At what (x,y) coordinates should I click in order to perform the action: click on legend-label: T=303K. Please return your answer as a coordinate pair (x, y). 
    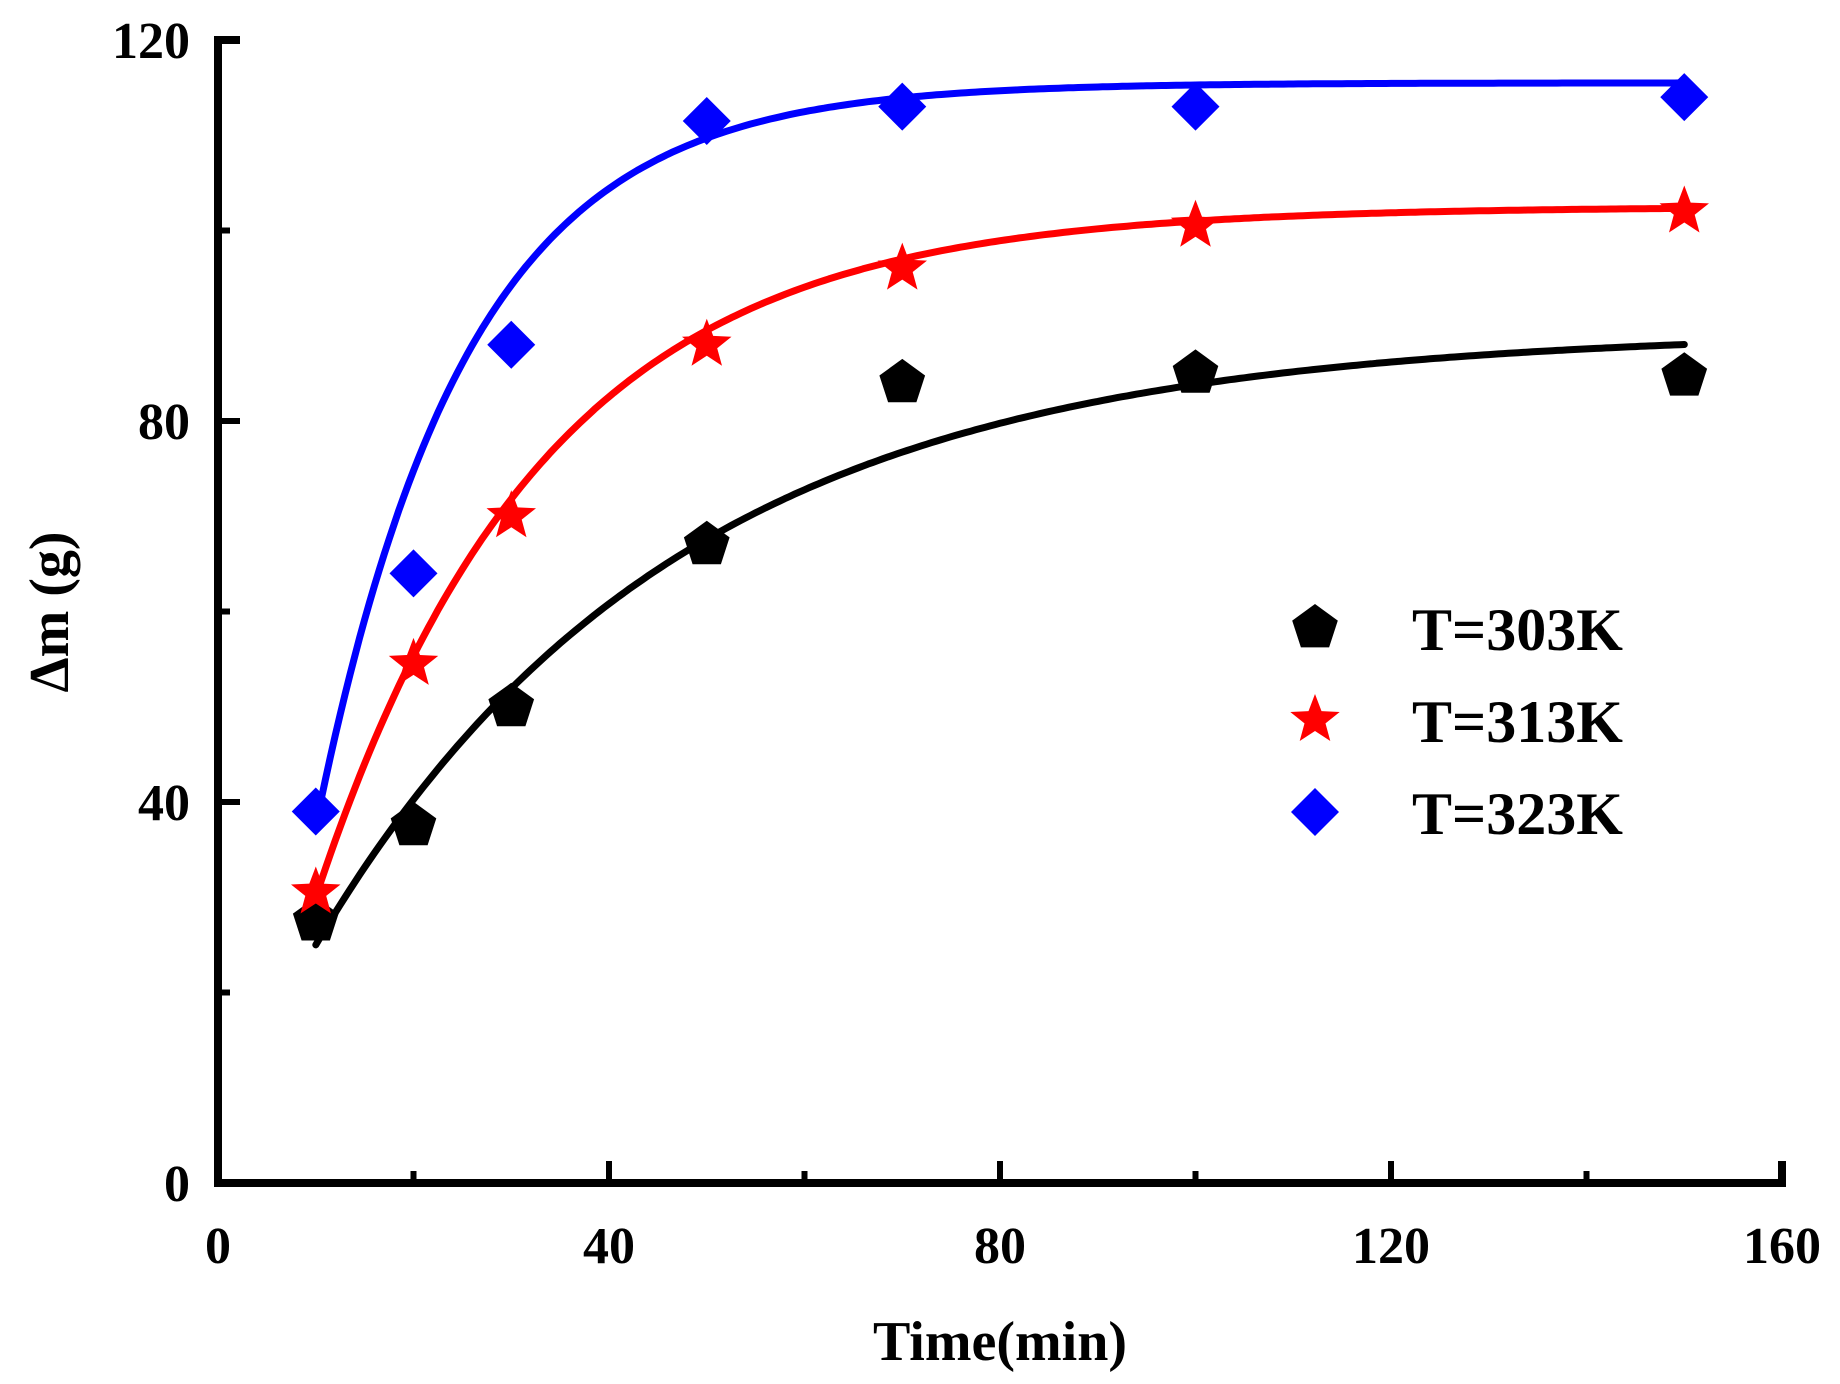
    Looking at the image, I should click on (1517, 630).